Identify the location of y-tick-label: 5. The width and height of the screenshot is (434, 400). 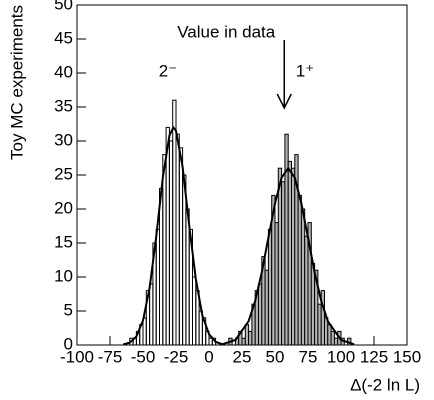
(68, 309).